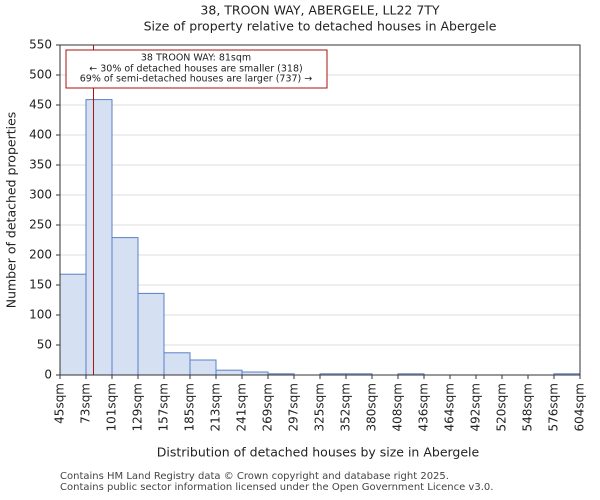 This screenshot has width=600, height=500. Describe the element at coordinates (11, 210) in the screenshot. I see `y-axis-label: Number of detached properties` at that location.